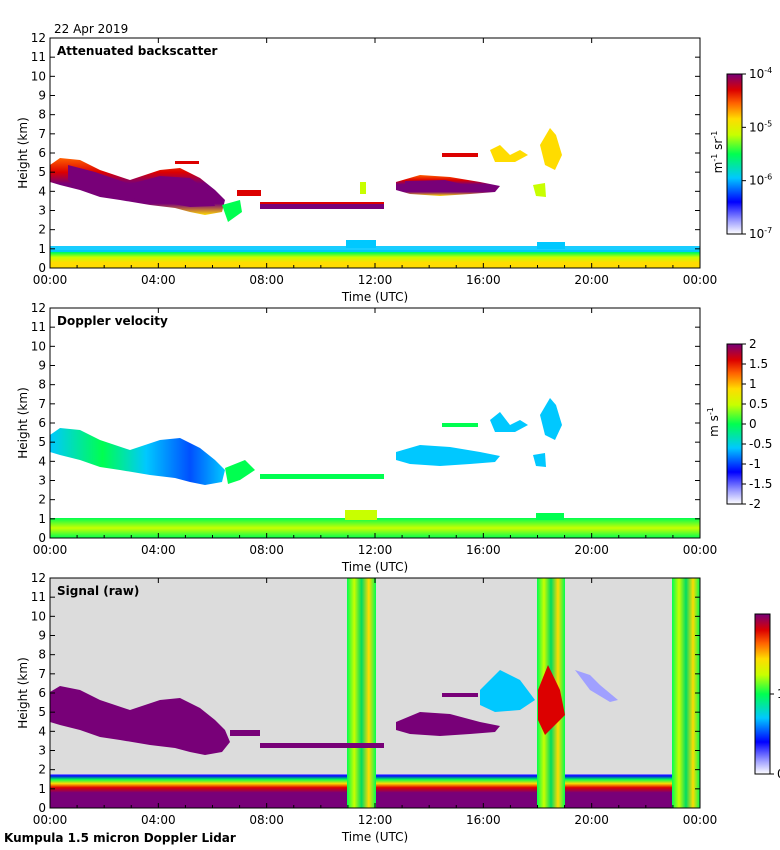  I want to click on footer-label: Kumpula 1.5 micron Doppler Lidar, so click(120, 838).